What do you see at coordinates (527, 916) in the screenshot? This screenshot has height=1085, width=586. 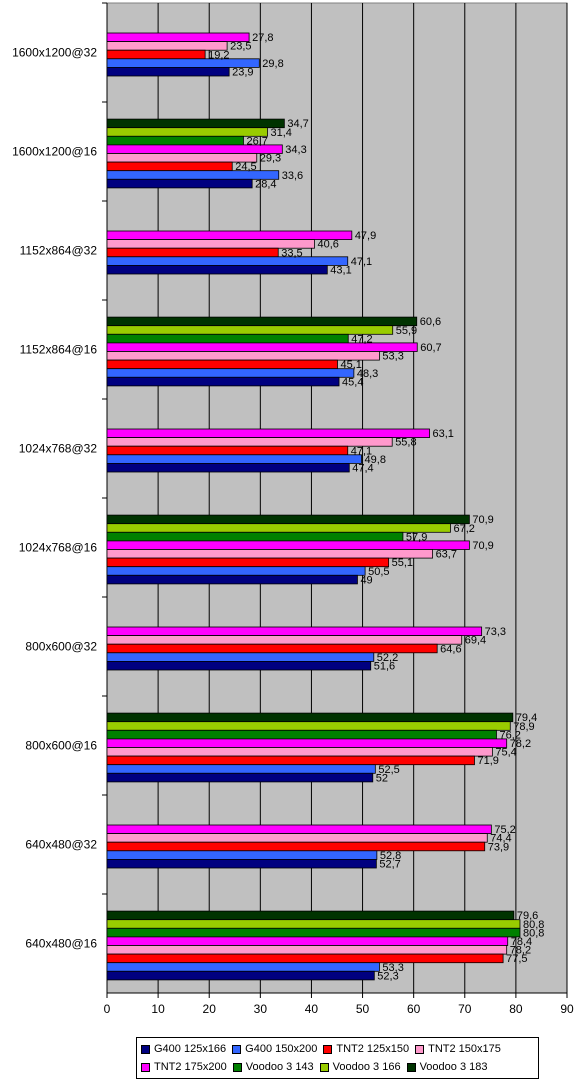 I see `data-label: 79,6` at bounding box center [527, 916].